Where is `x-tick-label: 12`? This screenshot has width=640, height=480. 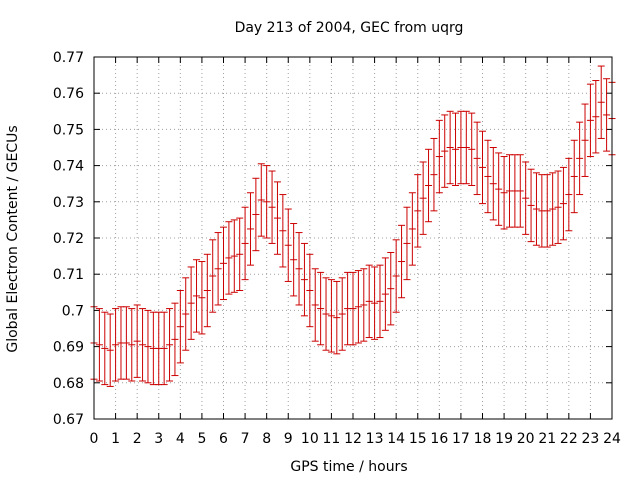
x-tick-label: 12 is located at coordinates (353, 439).